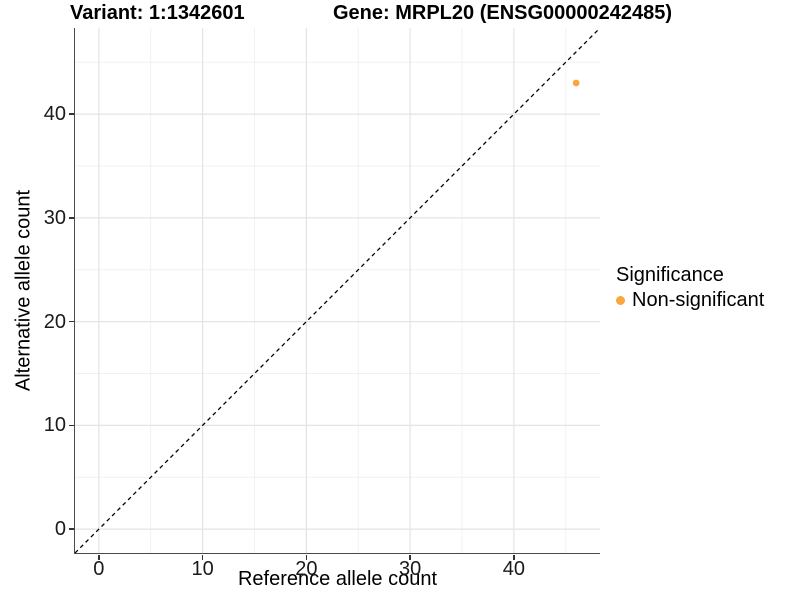  What do you see at coordinates (337, 579) in the screenshot?
I see `x-axis-label: Reference allele count` at bounding box center [337, 579].